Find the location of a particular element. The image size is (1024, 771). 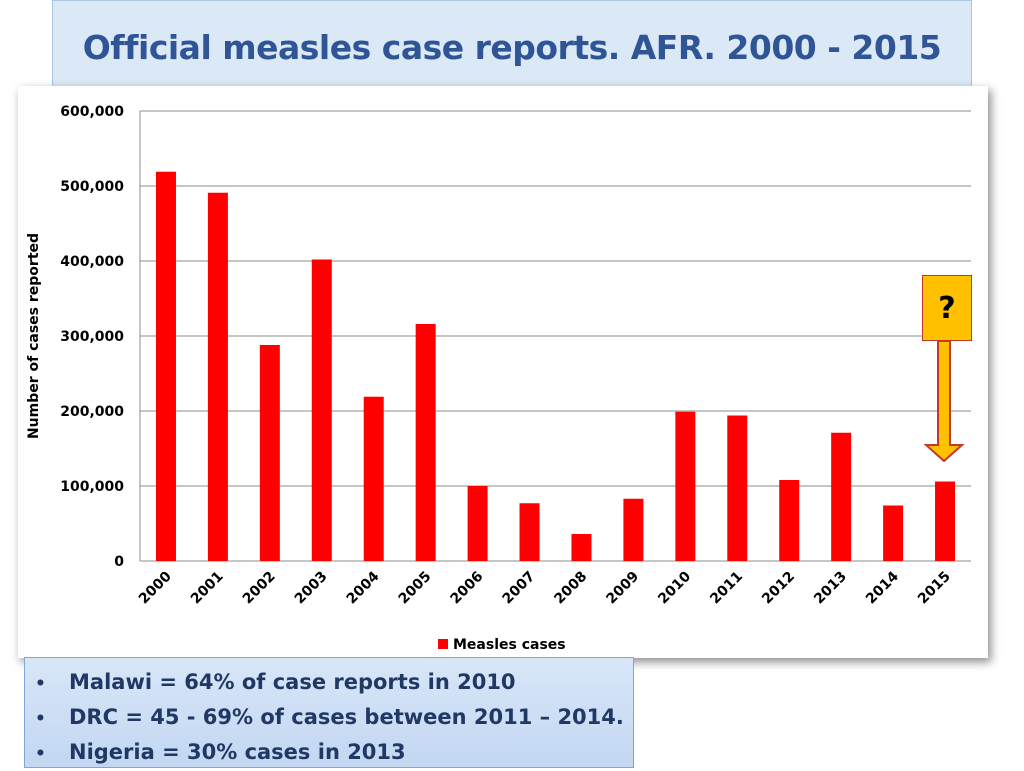

y-tick-label: 600,000 is located at coordinates (92, 112).